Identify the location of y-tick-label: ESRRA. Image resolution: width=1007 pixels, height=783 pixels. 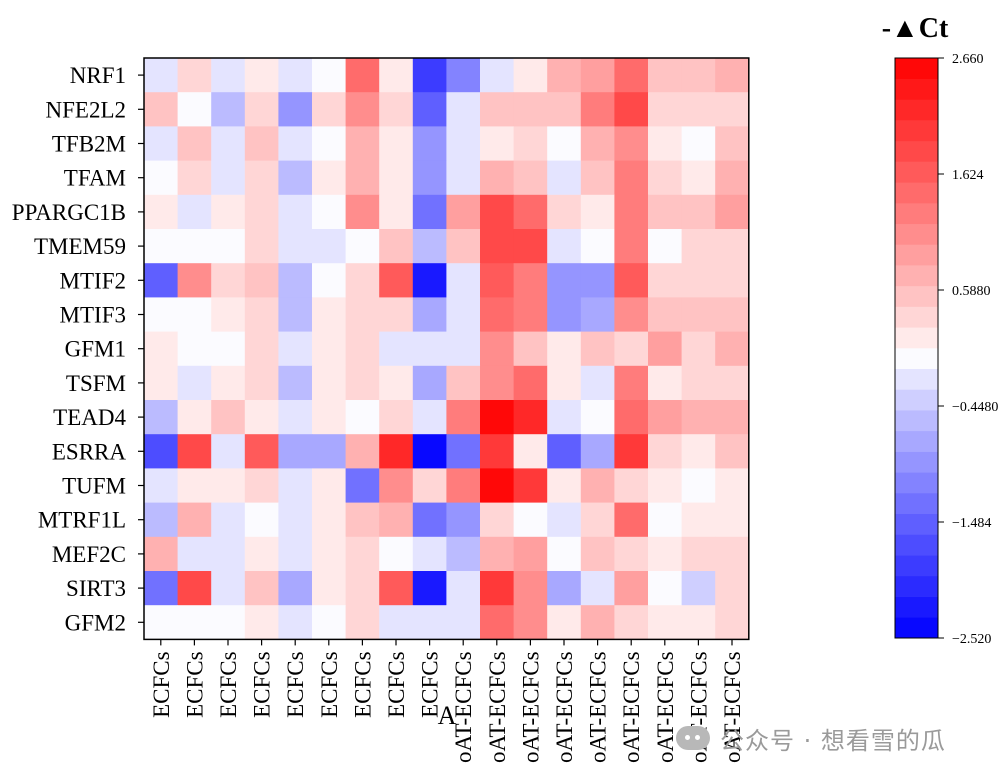
(89, 451).